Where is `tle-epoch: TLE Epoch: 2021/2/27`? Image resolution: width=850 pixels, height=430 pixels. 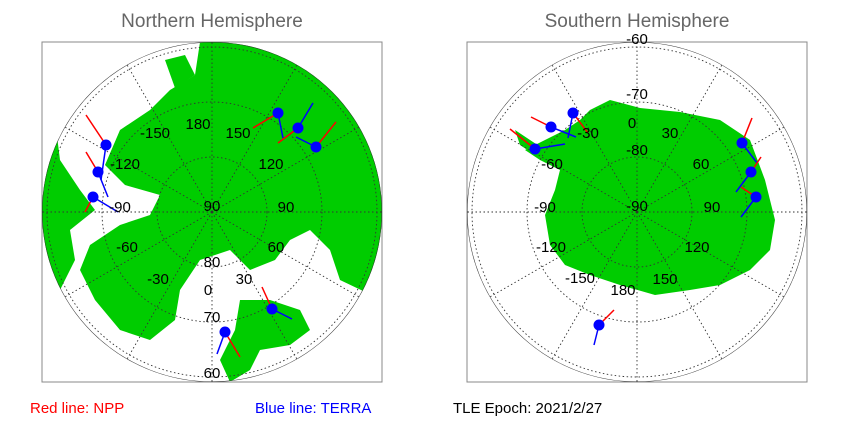
tle-epoch: TLE Epoch: 2021/2/27 is located at coordinates (527, 408).